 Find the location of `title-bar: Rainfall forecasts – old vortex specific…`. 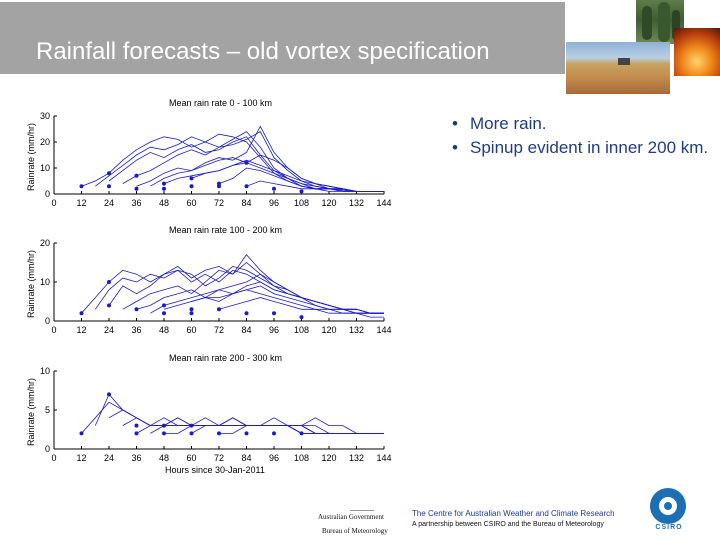

title-bar: Rainfall forecasts – old vortex specific… is located at coordinates (282, 38).